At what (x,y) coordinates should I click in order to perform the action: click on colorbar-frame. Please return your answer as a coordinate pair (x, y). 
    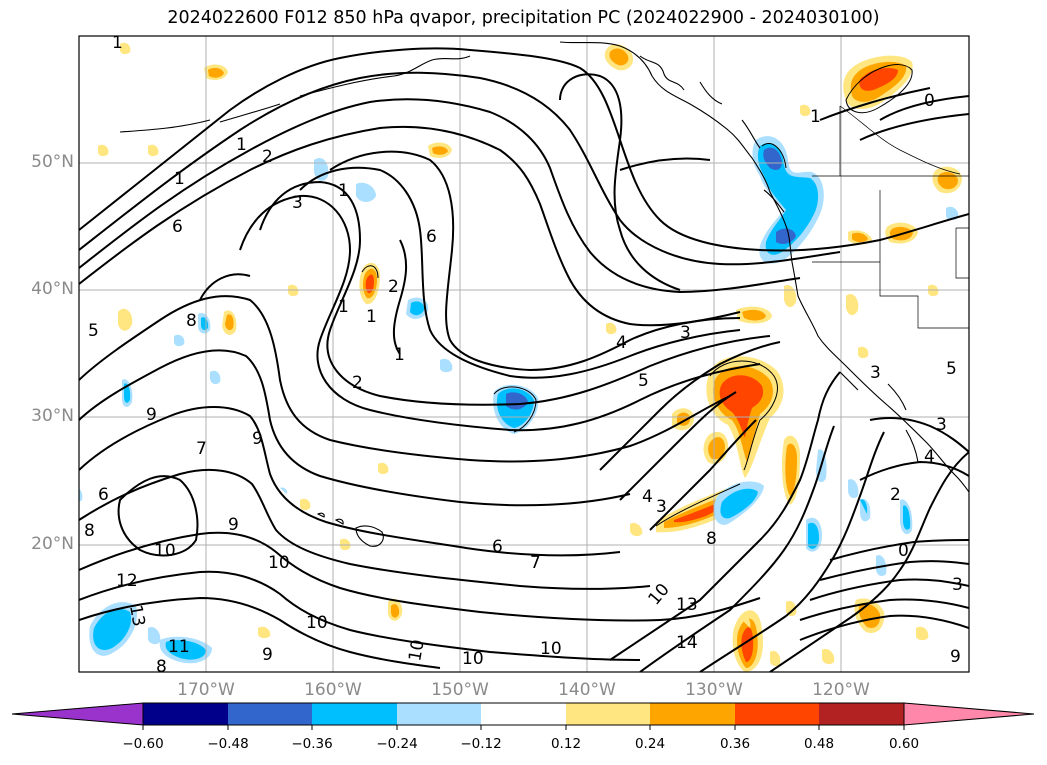
    Looking at the image, I should click on (523, 714).